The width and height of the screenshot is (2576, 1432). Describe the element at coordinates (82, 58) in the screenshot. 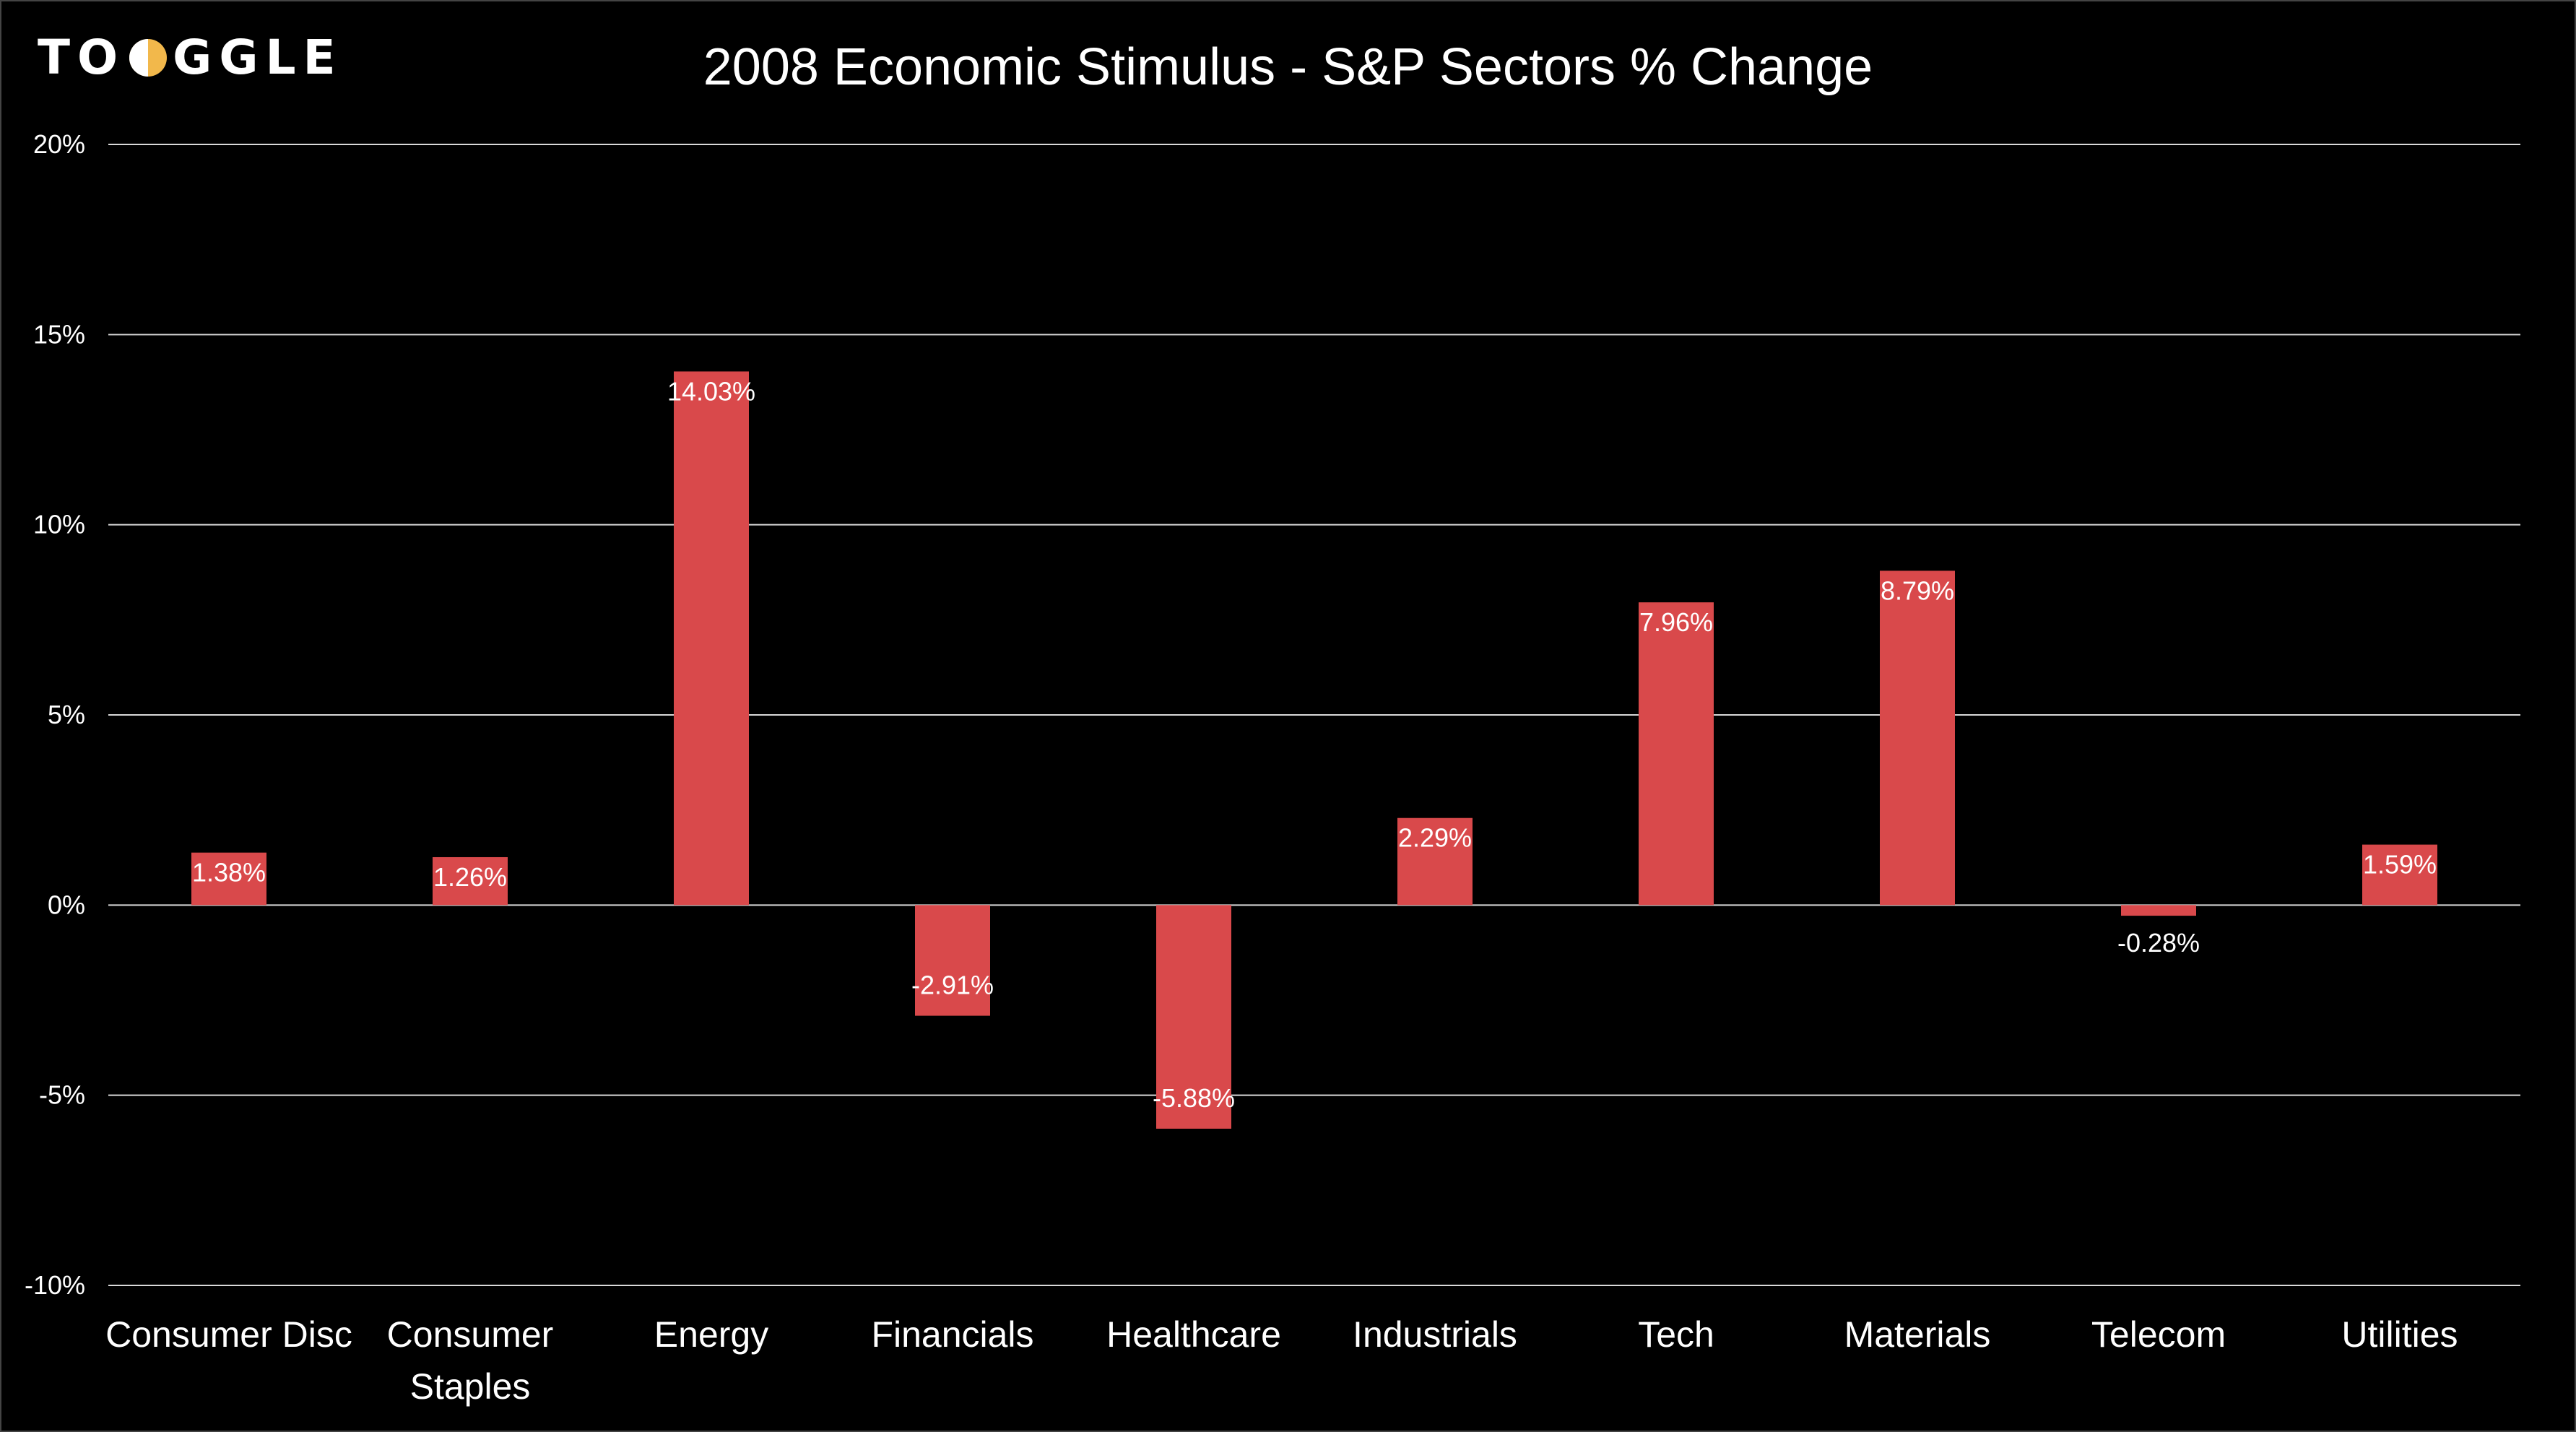

I see `logo-text-left: TO` at that location.